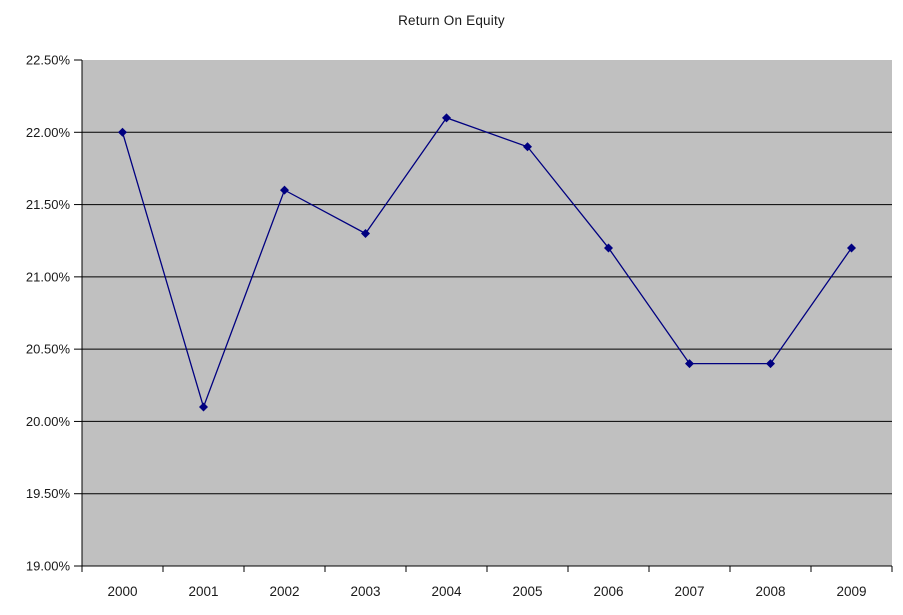 The height and width of the screenshot is (615, 903). Describe the element at coordinates (446, 591) in the screenshot. I see `x-tick-label: 2004` at that location.